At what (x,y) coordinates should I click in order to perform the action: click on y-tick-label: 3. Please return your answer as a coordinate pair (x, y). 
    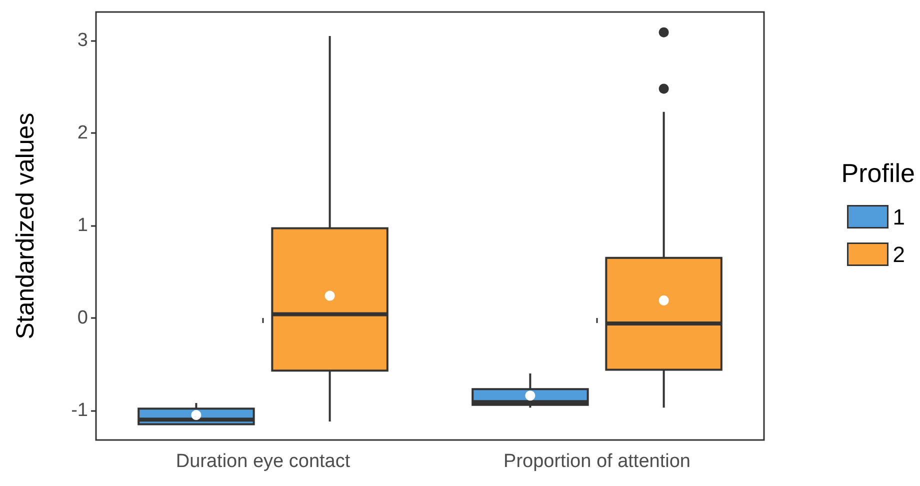
    Looking at the image, I should click on (82, 41).